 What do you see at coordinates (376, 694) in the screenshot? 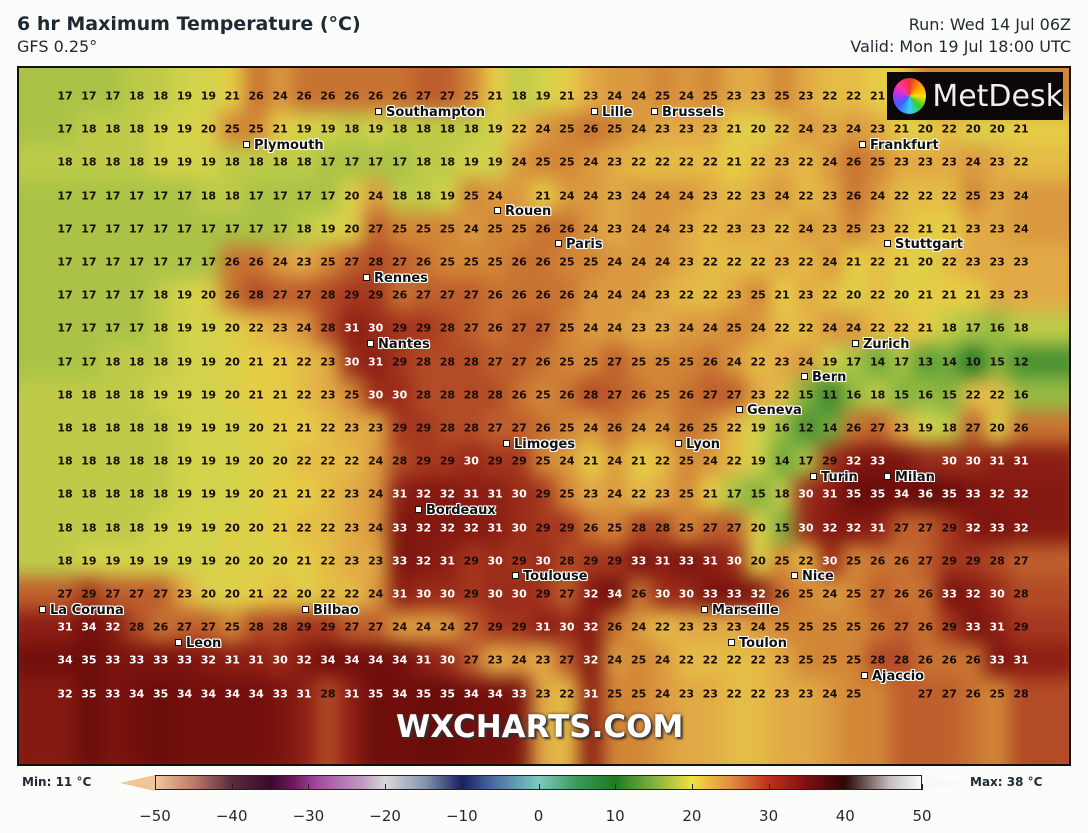
I see `temperature-value: 35` at bounding box center [376, 694].